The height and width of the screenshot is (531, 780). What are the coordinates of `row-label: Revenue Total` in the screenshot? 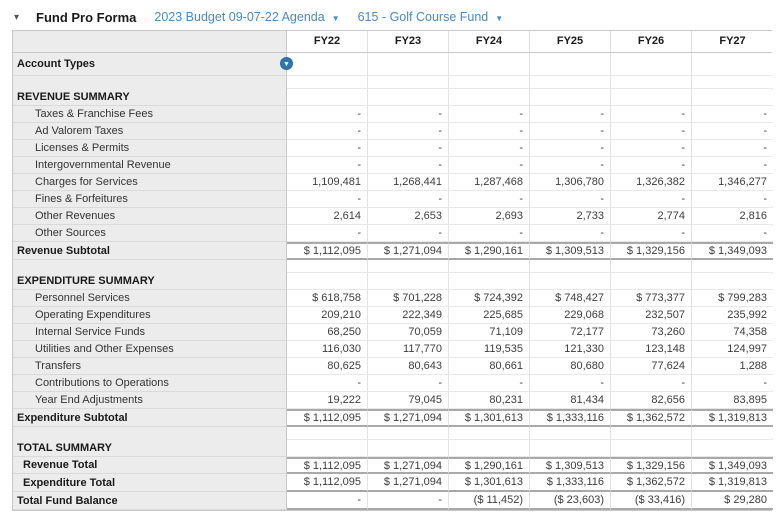 It's located at (150, 465).